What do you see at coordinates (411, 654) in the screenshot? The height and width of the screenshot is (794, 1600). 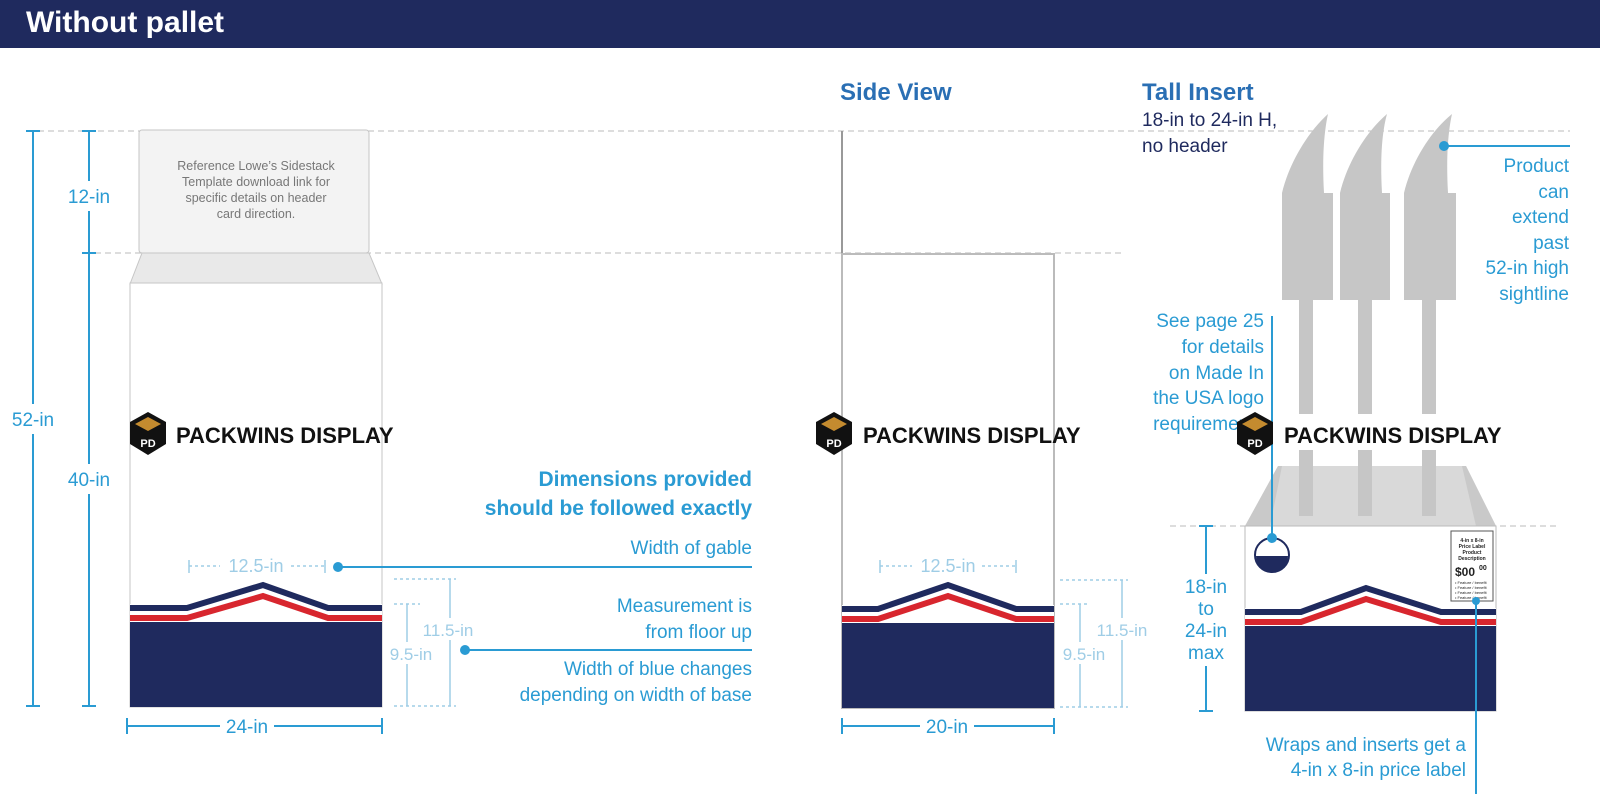 I see `front-height-inner: 9.5-in` at bounding box center [411, 654].